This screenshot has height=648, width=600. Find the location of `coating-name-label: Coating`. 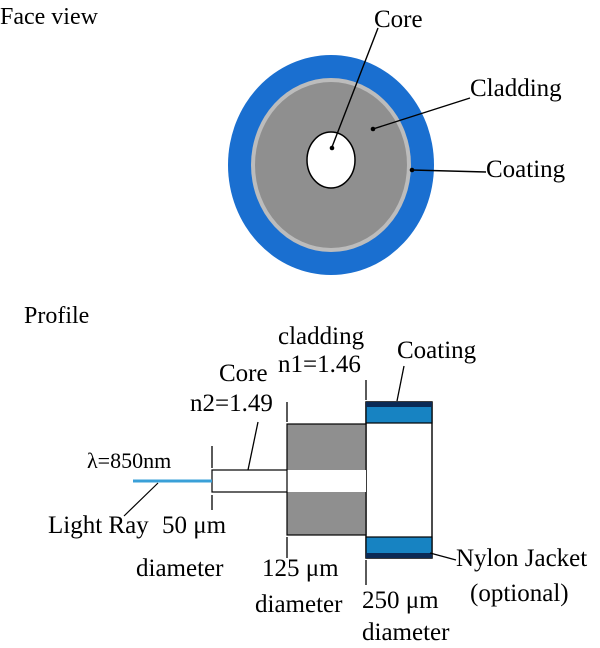

coating-name-label: Coating is located at coordinates (437, 350).